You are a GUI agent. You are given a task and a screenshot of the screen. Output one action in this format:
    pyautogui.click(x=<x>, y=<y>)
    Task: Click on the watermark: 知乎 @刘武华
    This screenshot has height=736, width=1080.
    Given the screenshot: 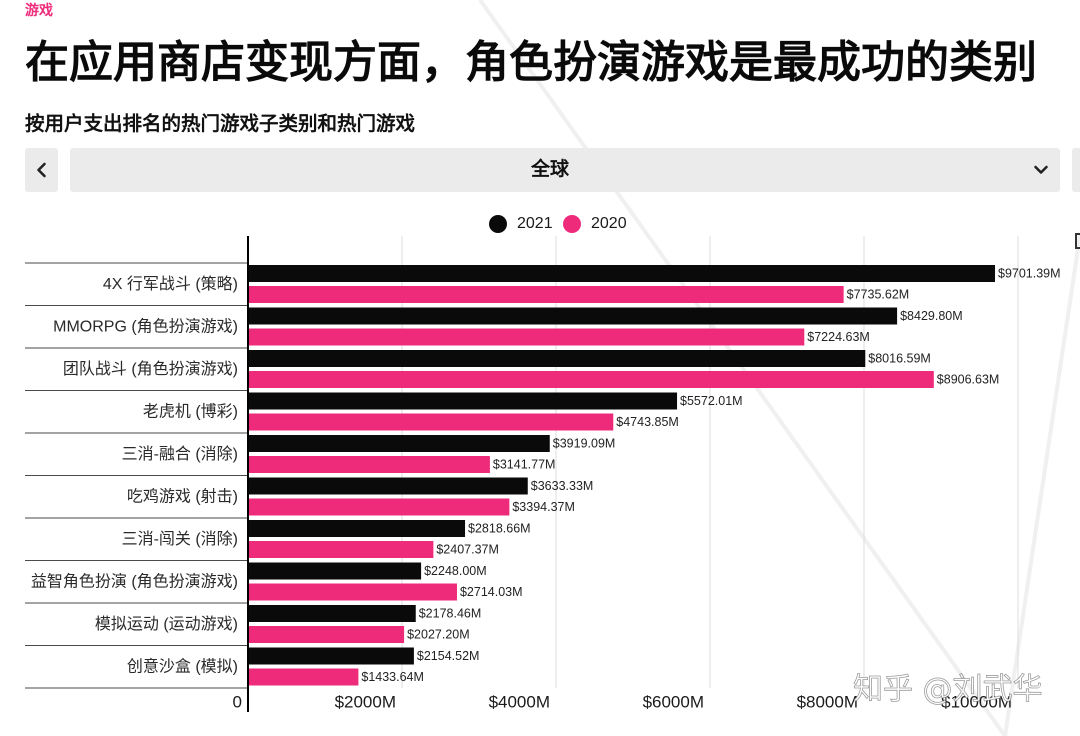 What is the action you would take?
    pyautogui.click(x=948, y=690)
    